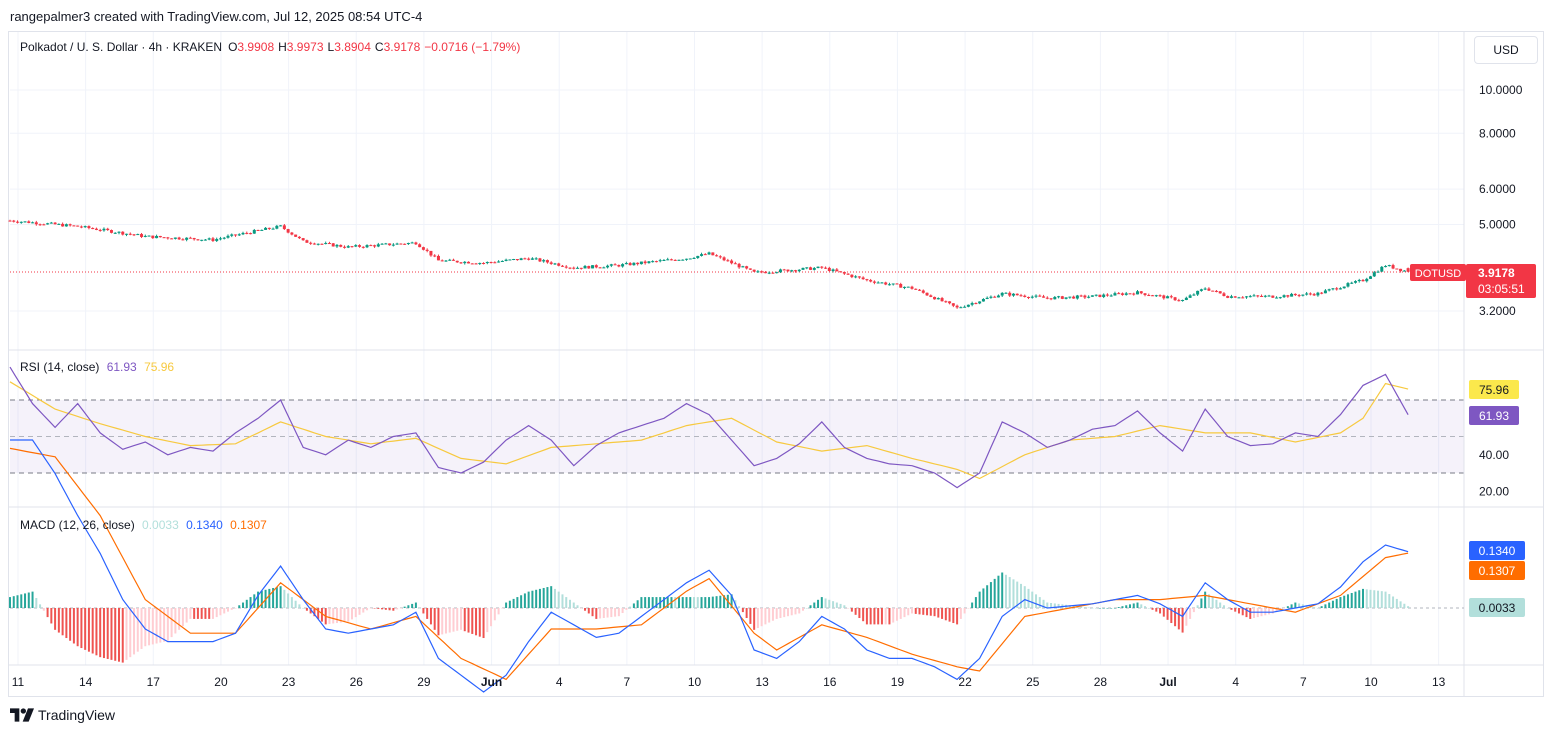 The height and width of the screenshot is (736, 1554). I want to click on currency-button: USD, so click(1506, 50).